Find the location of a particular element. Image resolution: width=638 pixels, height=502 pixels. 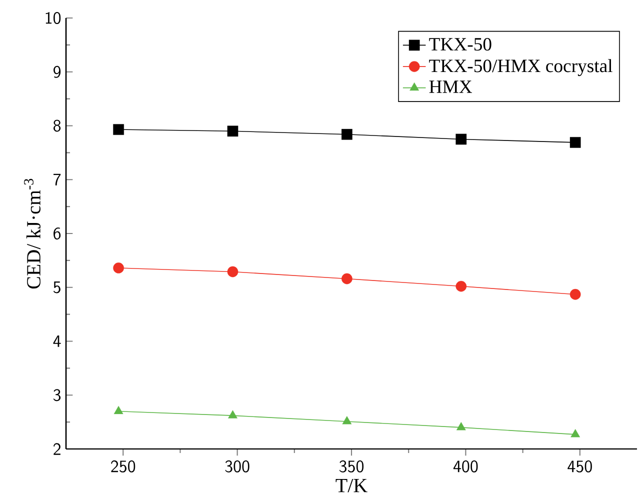

y-axis-title: CED/ kJ·cm$^{-3}$ is located at coordinates (32, 233).